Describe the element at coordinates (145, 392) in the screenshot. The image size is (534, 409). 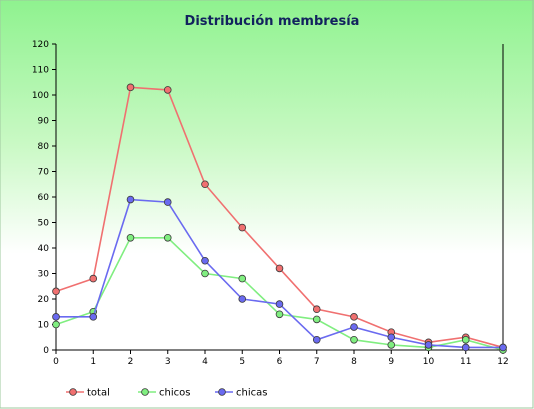
I see `legend-marker-chicos` at that location.